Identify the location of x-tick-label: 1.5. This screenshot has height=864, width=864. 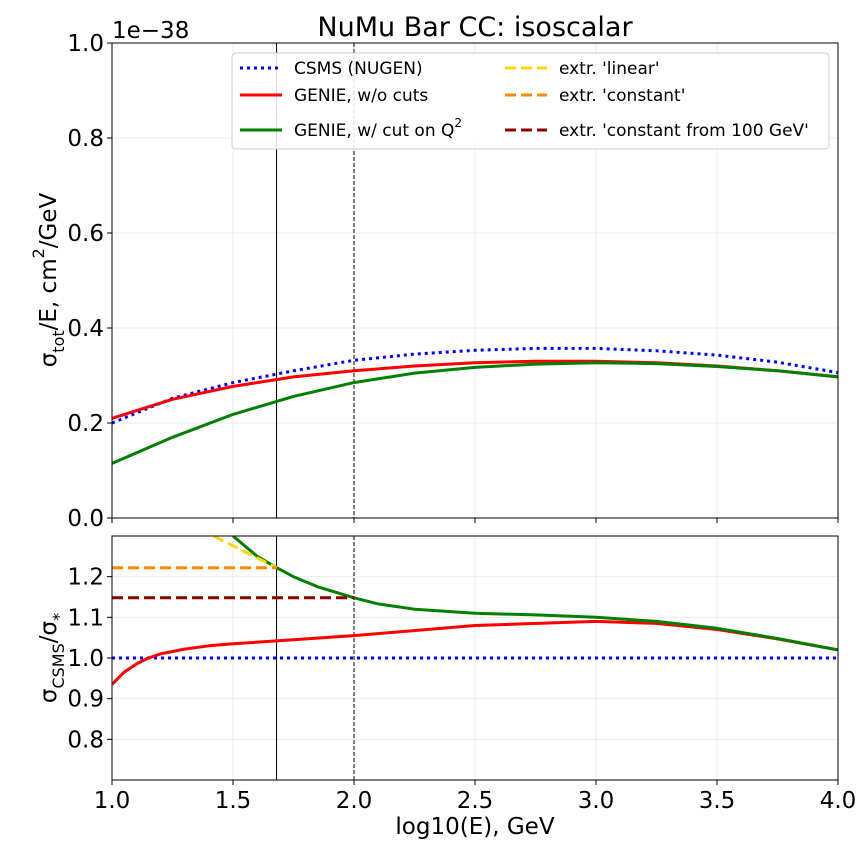
(233, 801).